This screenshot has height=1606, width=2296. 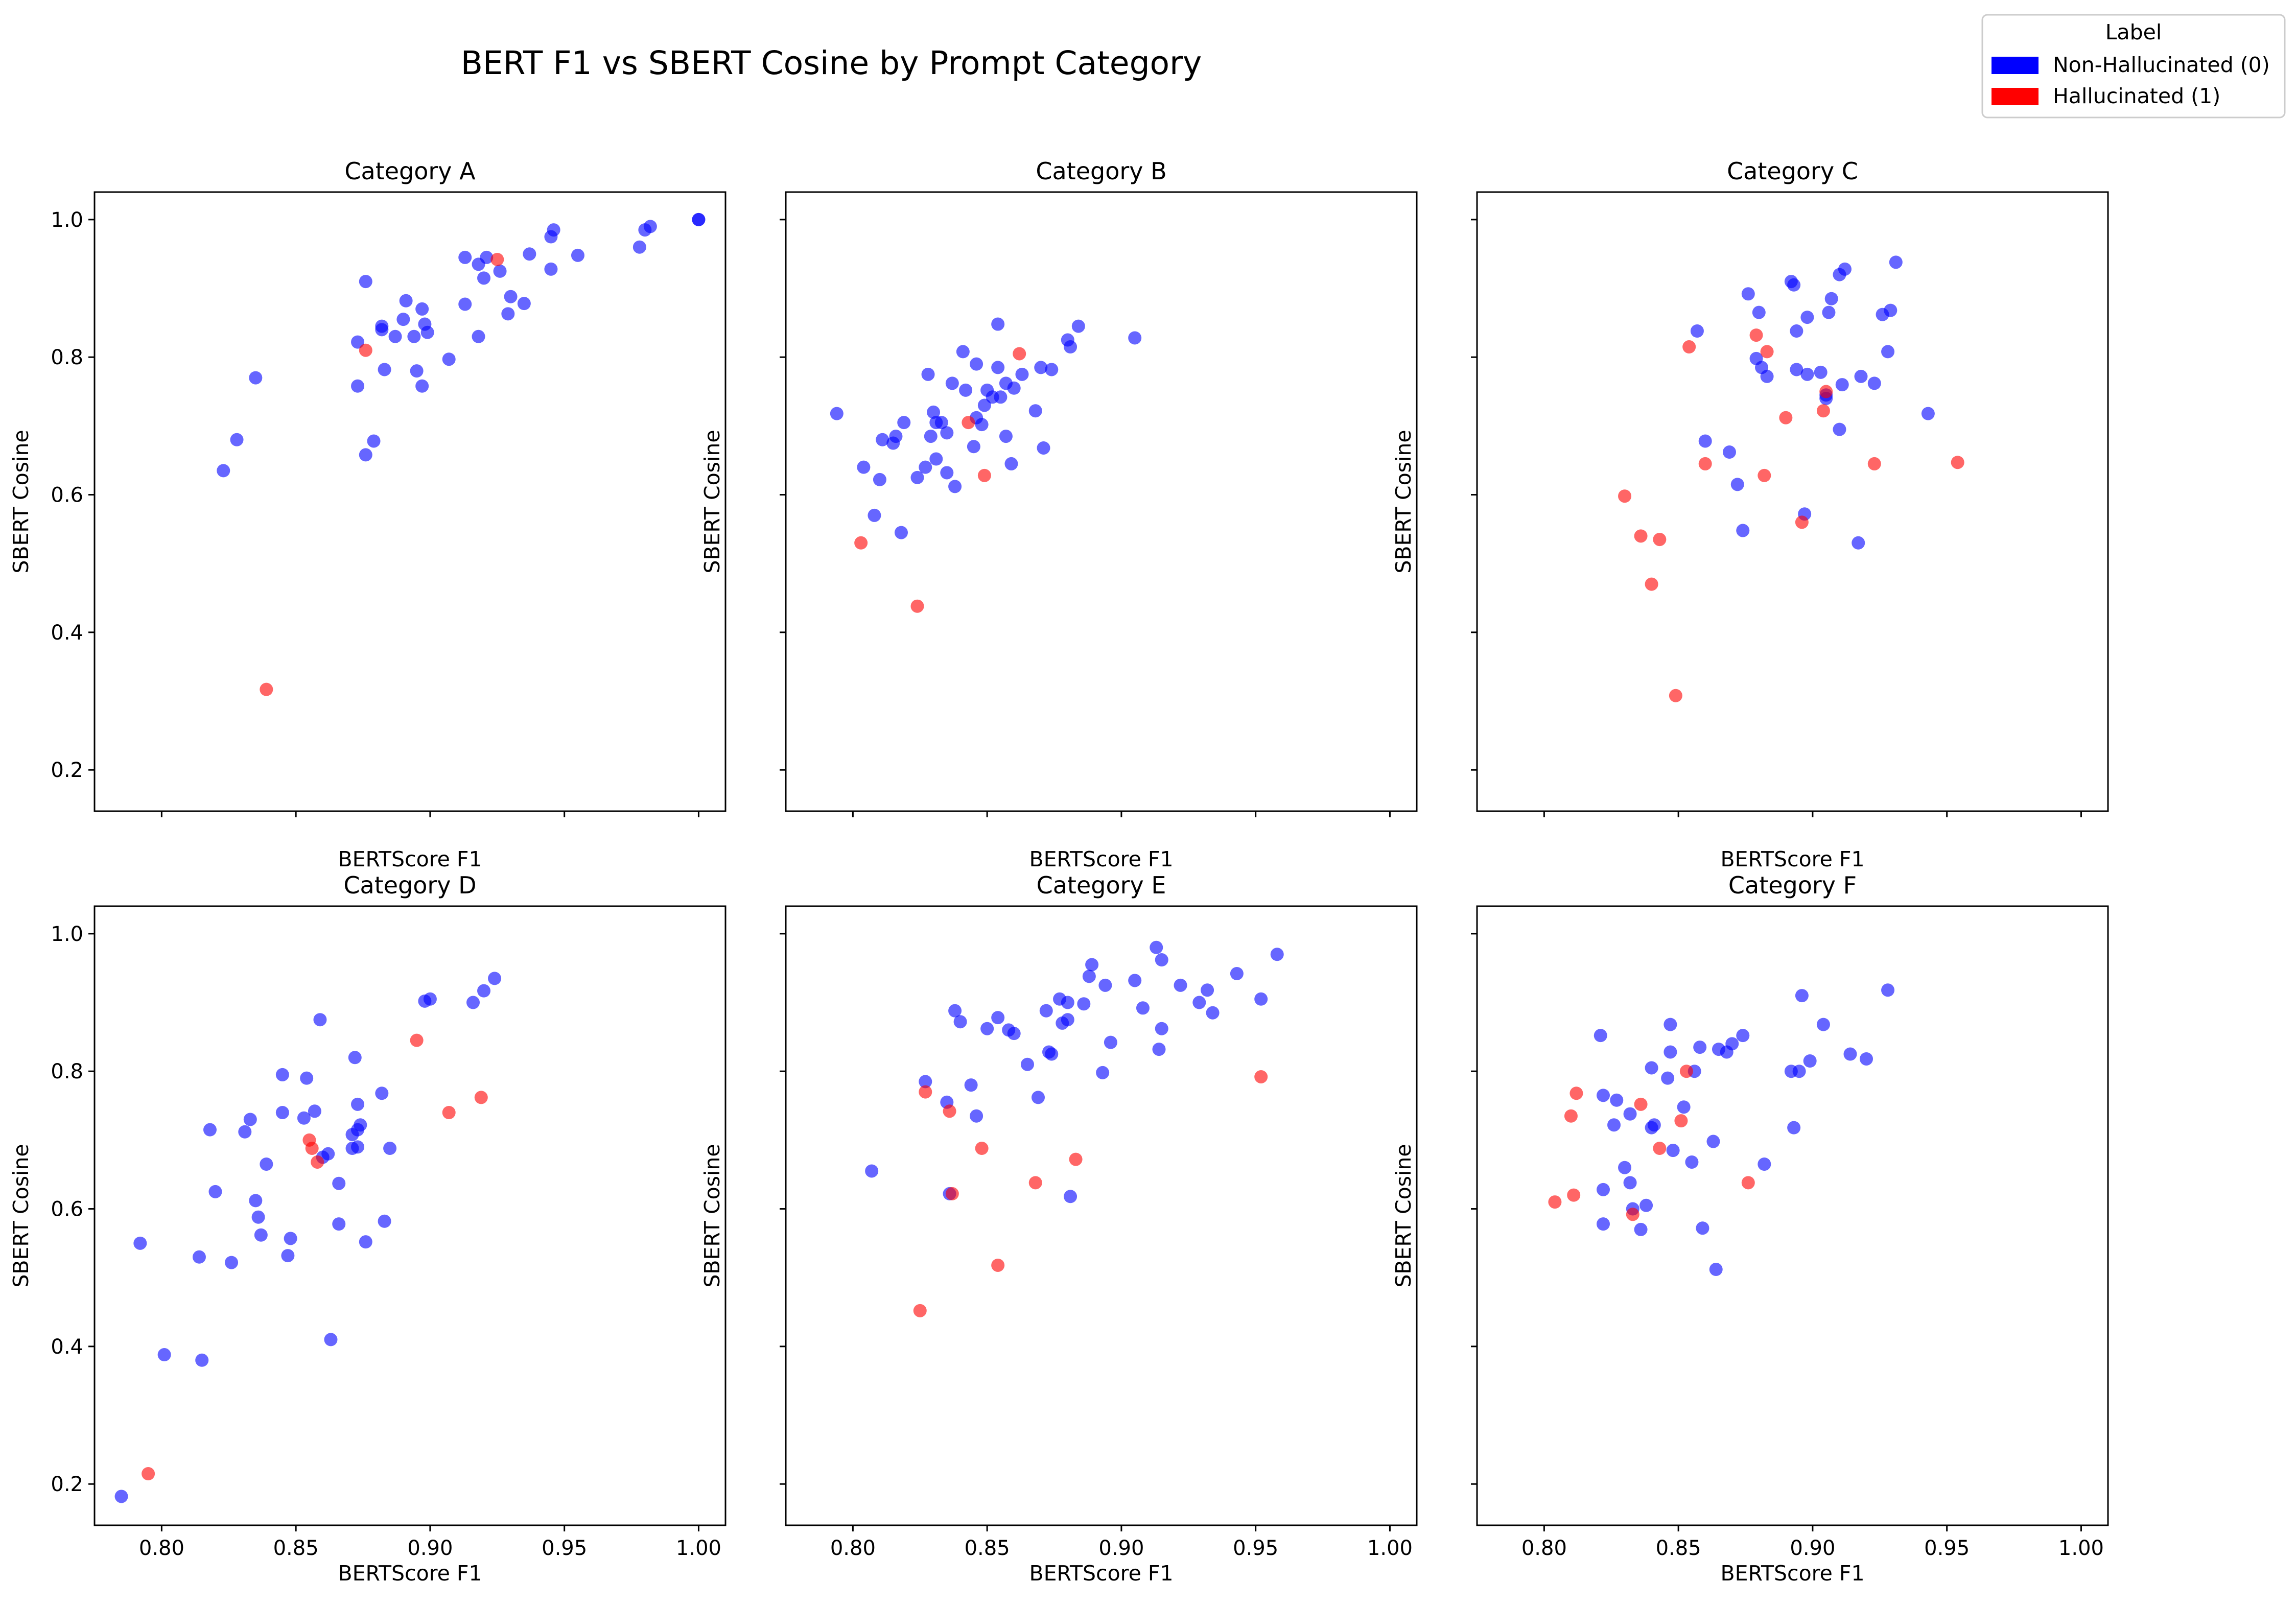 I want to click on y-tick-label: 0.6, so click(x=67, y=495).